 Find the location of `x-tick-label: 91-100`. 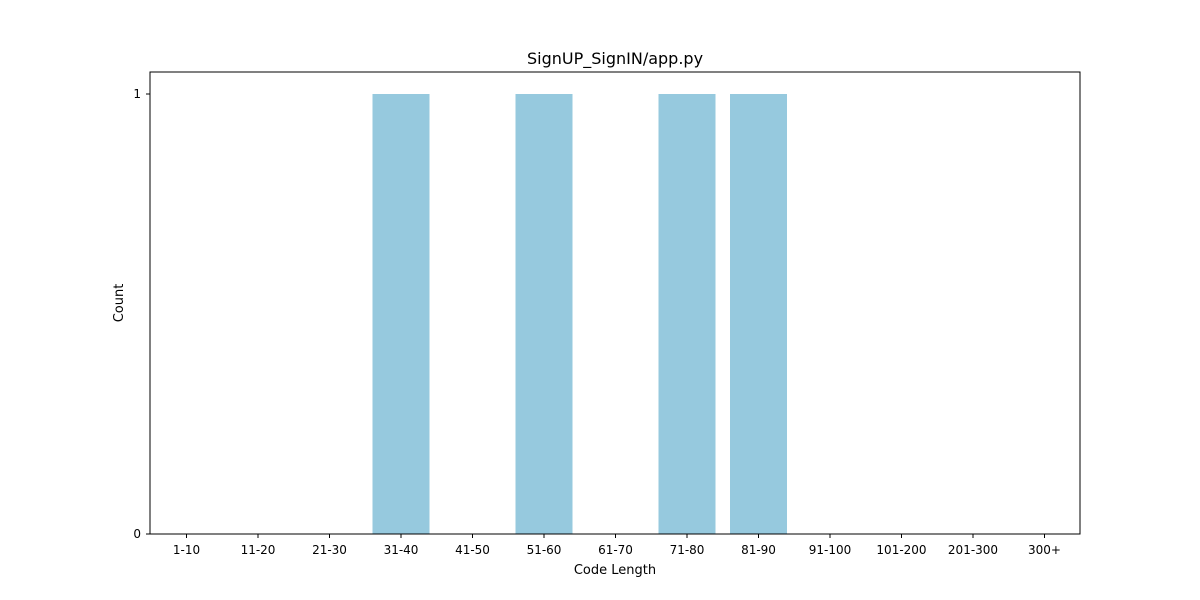

x-tick-label: 91-100 is located at coordinates (830, 550).